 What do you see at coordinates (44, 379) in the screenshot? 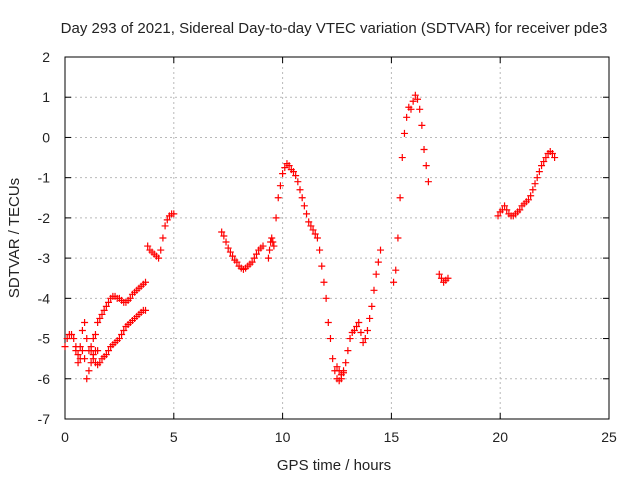
I see `y-tick-label: -6` at bounding box center [44, 379].